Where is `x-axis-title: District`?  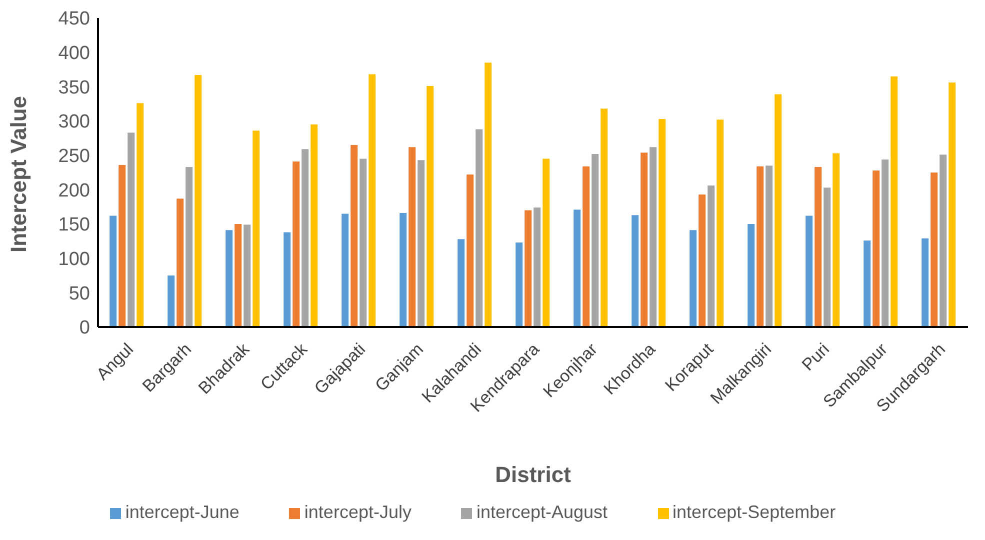
x-axis-title: District is located at coordinates (533, 474).